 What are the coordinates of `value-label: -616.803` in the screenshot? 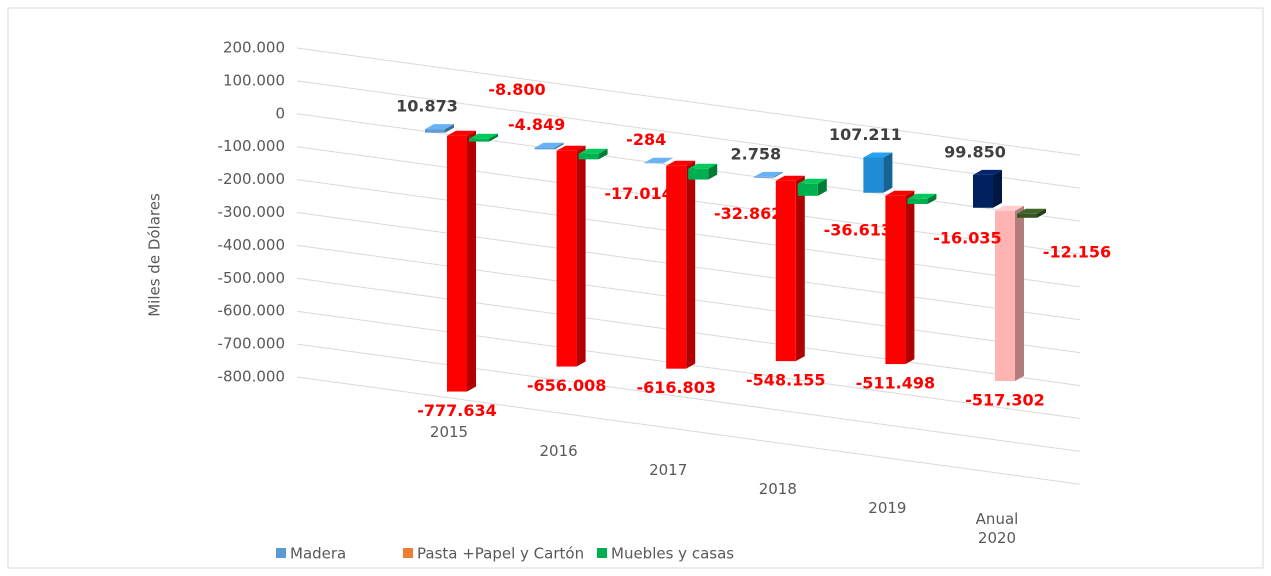 It's located at (676, 387).